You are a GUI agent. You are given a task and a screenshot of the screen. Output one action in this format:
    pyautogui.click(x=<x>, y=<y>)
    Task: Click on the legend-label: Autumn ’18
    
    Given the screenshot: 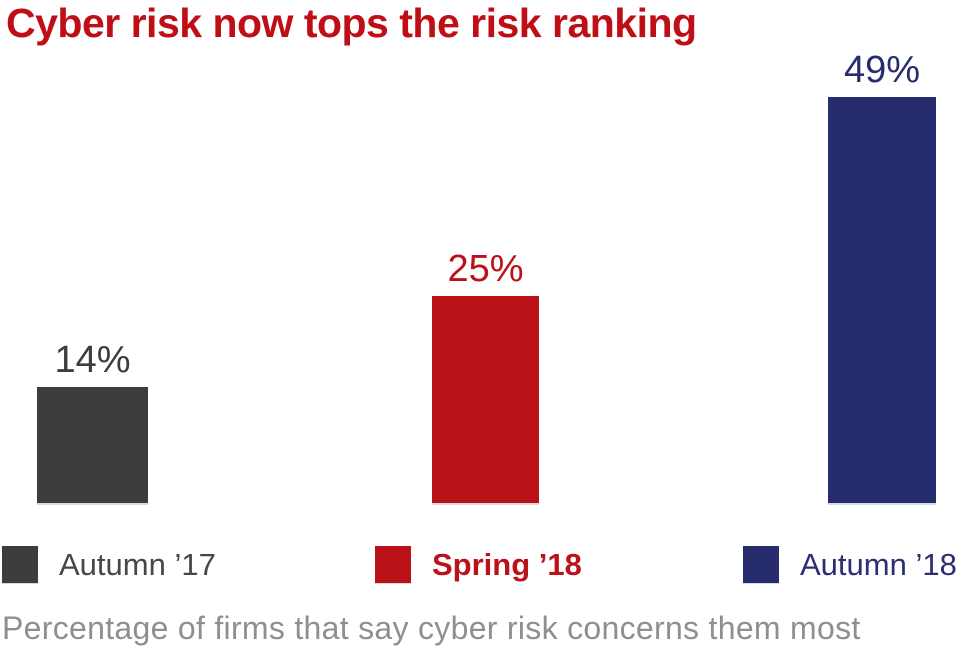 What is the action you would take?
    pyautogui.click(x=878, y=564)
    